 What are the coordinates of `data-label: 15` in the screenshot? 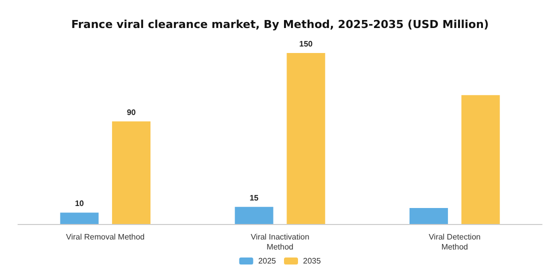 It's located at (255, 197).